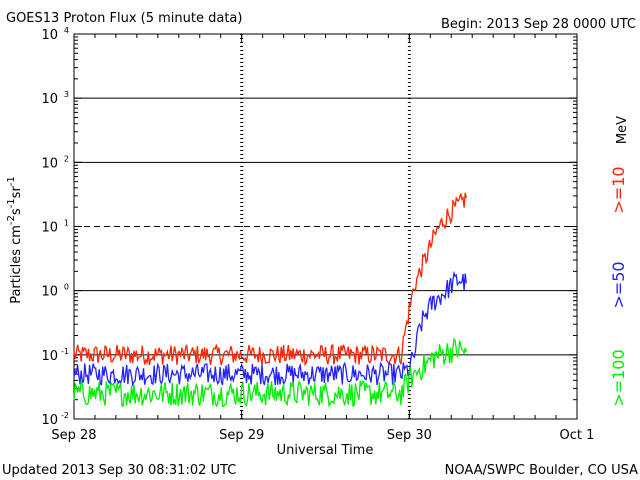  Describe the element at coordinates (11, 181) in the screenshot. I see `ylabel-sup3: -1` at that location.